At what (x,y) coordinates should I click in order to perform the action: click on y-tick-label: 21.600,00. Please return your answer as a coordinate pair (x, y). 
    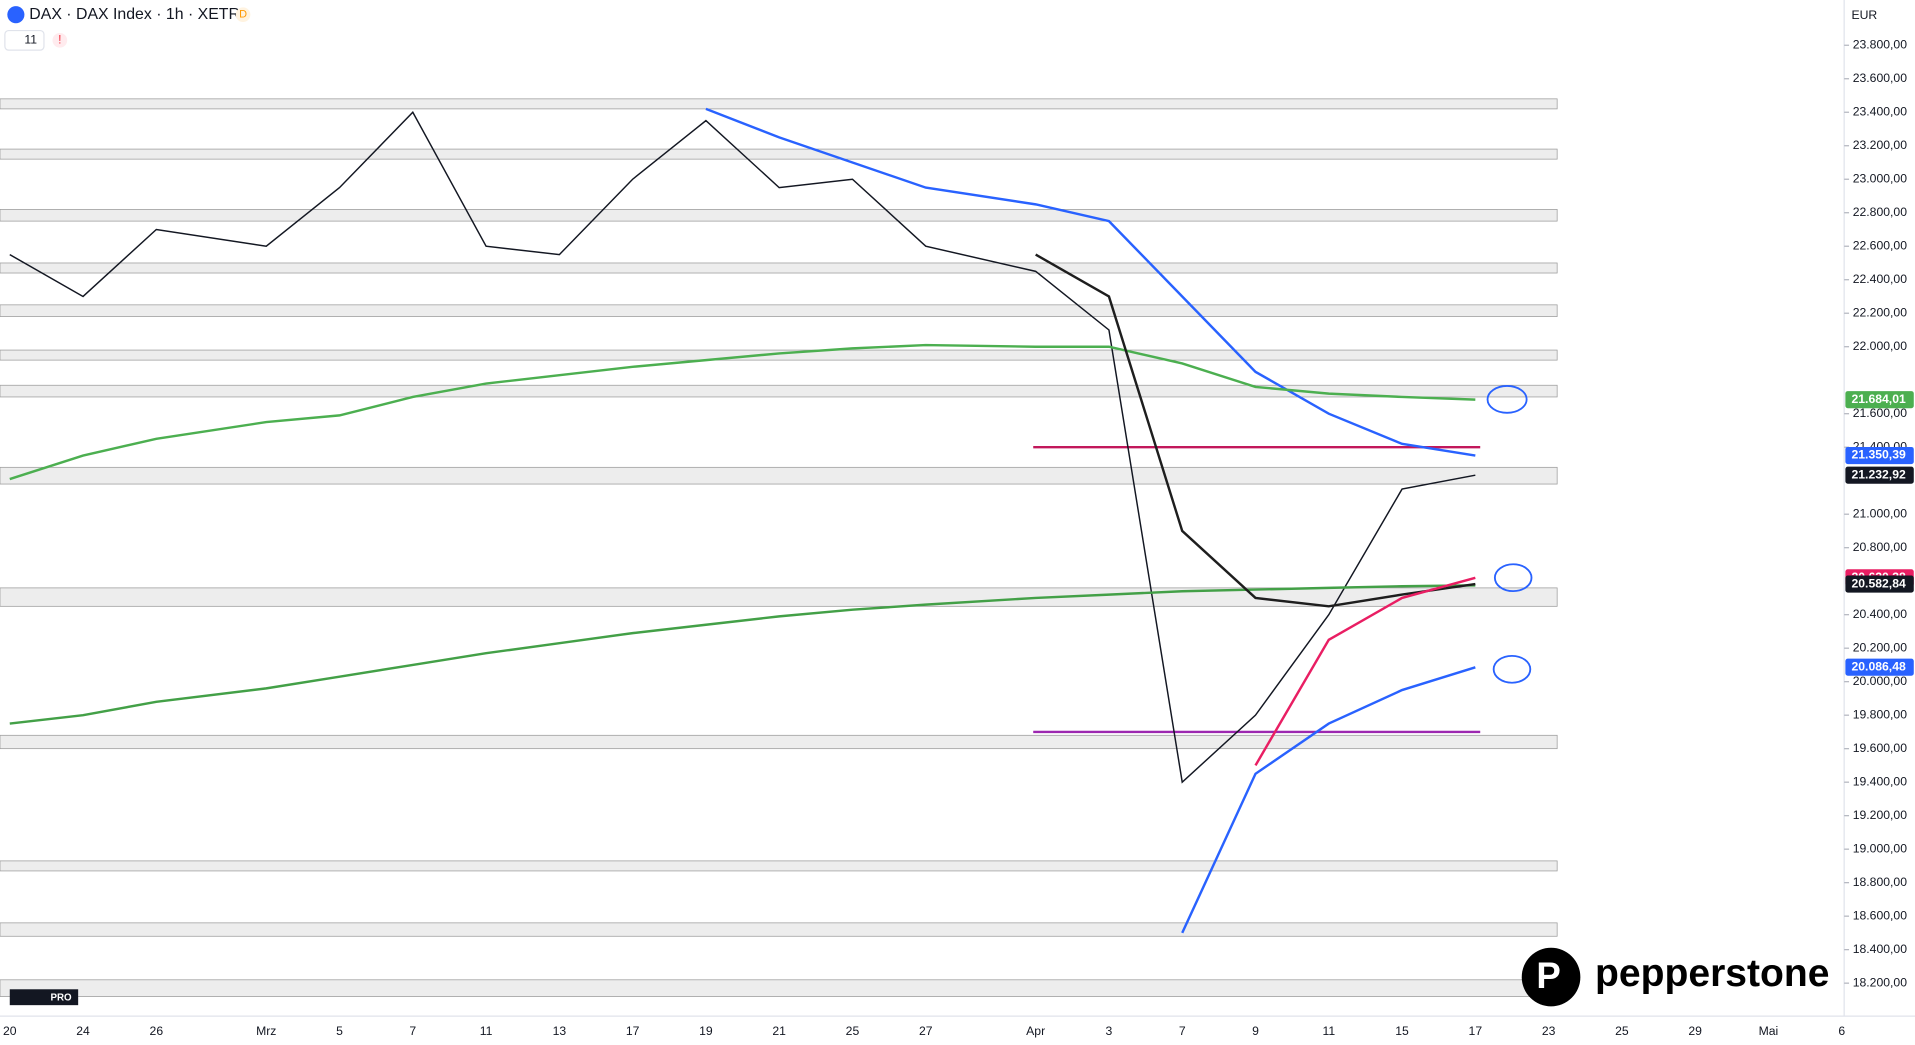
    Looking at the image, I should click on (1880, 413).